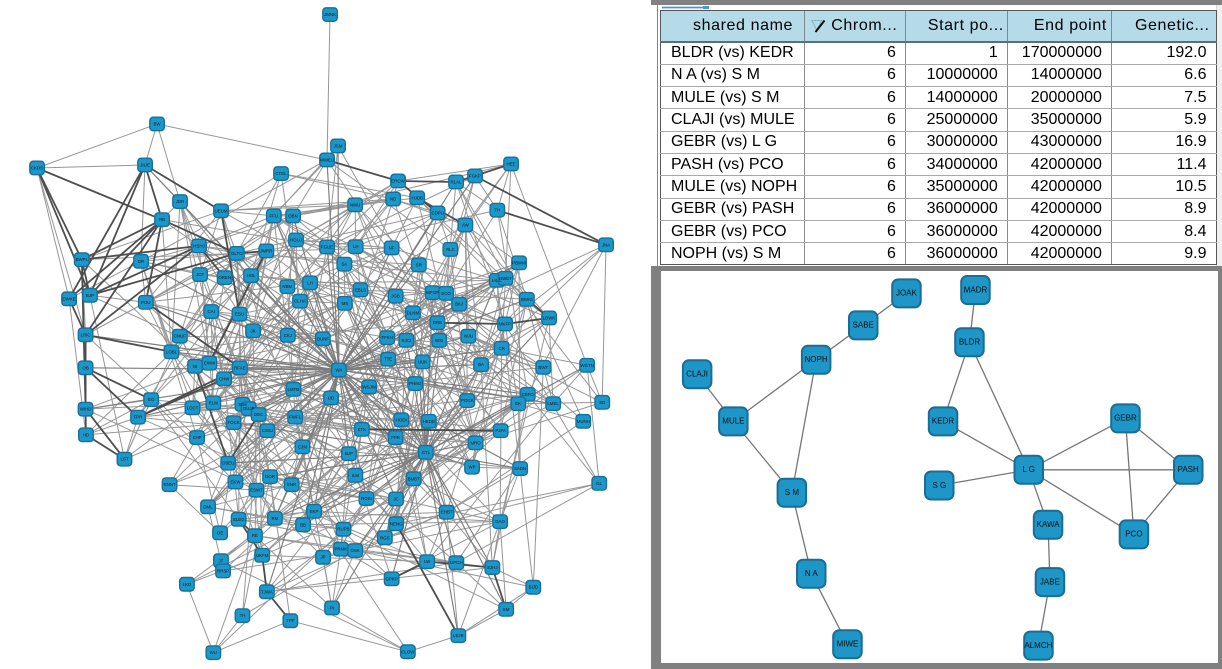 This screenshot has width=1222, height=669. What do you see at coordinates (543, 367) in the screenshot?
I see `svg-text: BWT` at bounding box center [543, 367].